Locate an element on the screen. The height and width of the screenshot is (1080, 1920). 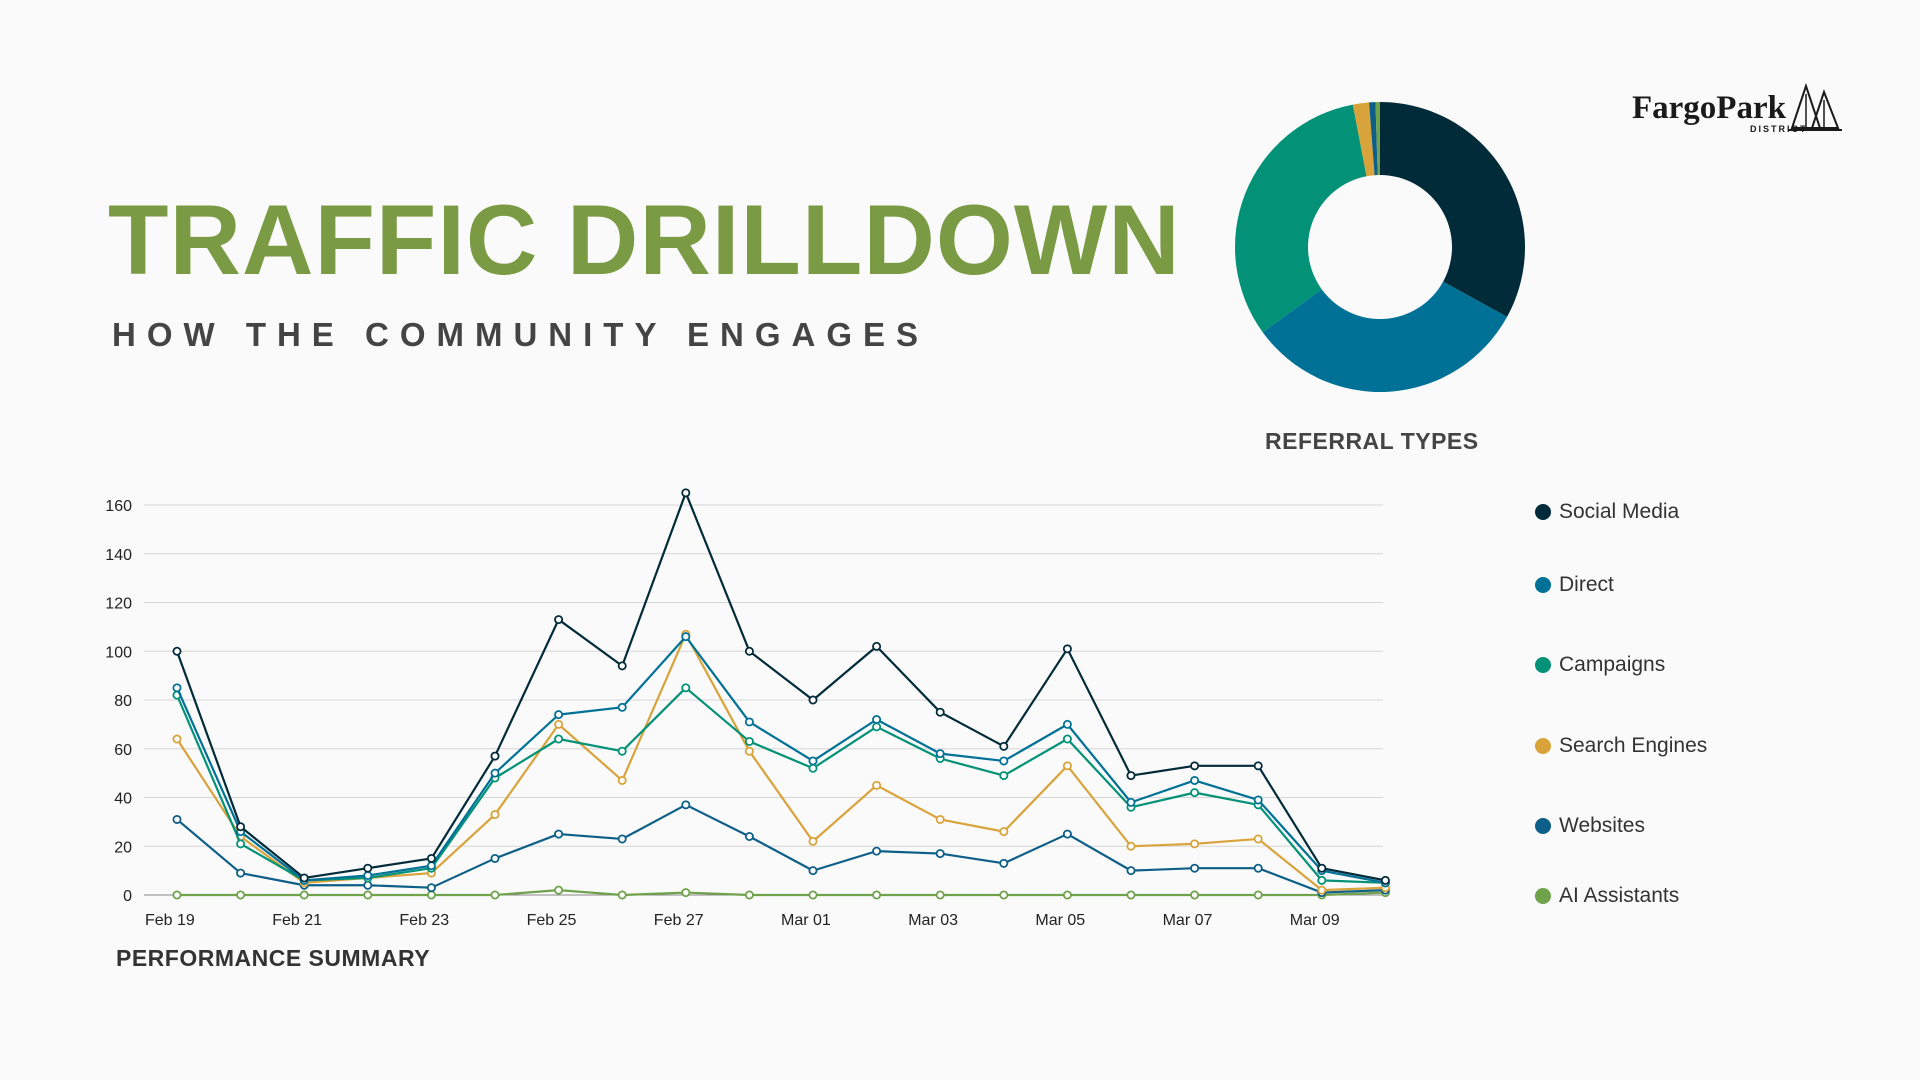
series-line-campaigns is located at coordinates (780, 785).